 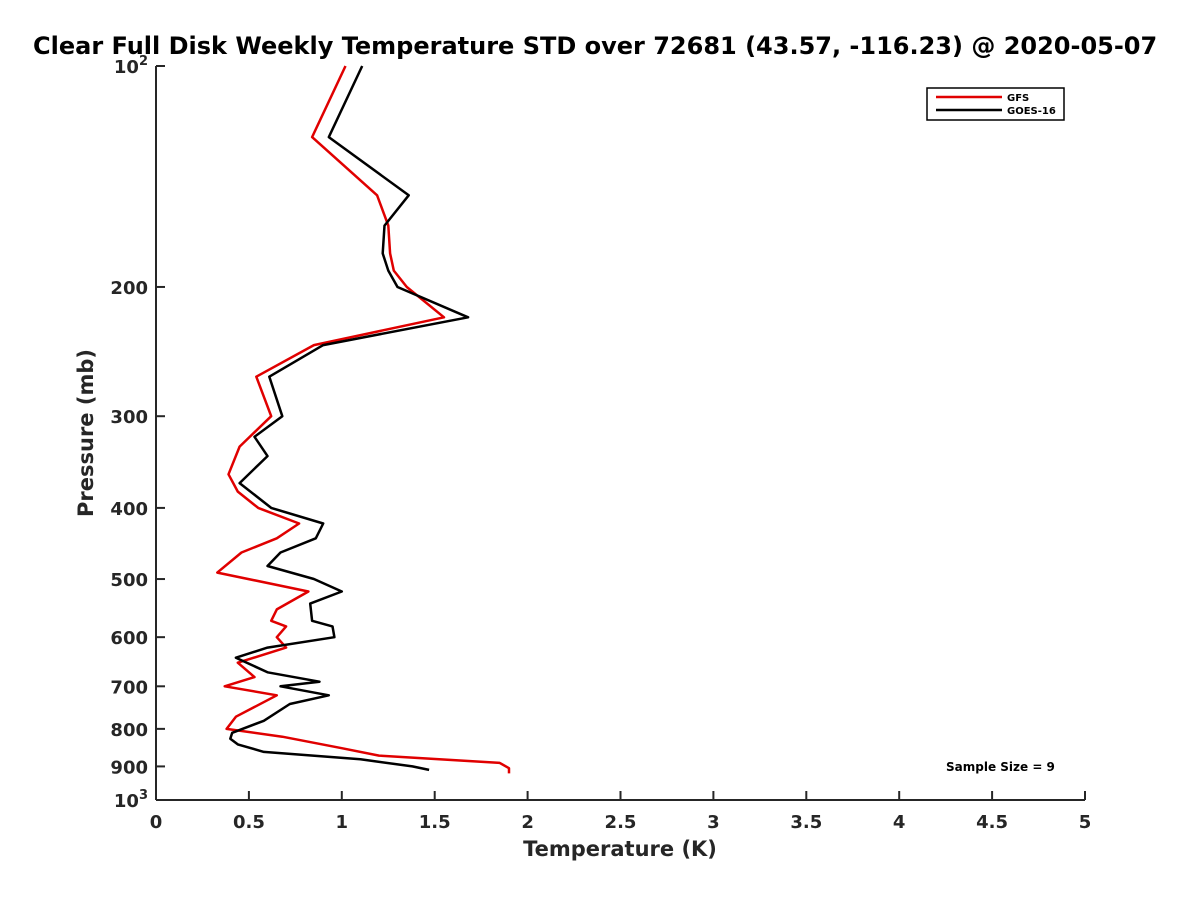 I want to click on sample-size-annotation: Sample Size = 9, so click(x=1000, y=767).